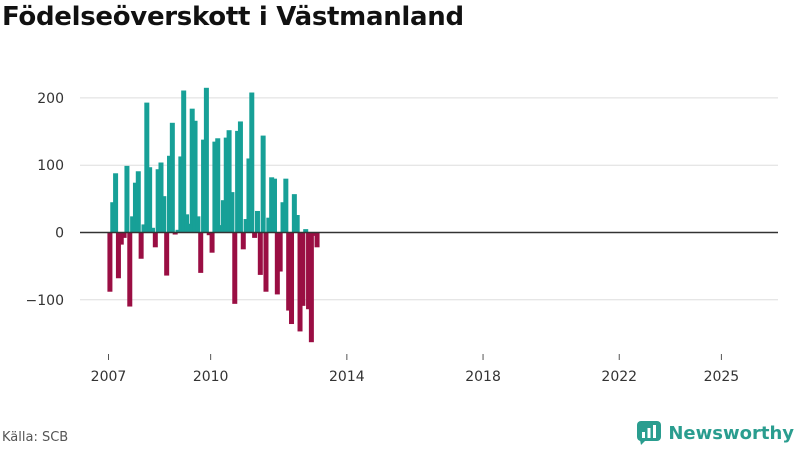 The width and height of the screenshot is (800, 450). Describe the element at coordinates (722, 377) in the screenshot. I see `x-tick-label: 2025` at that location.